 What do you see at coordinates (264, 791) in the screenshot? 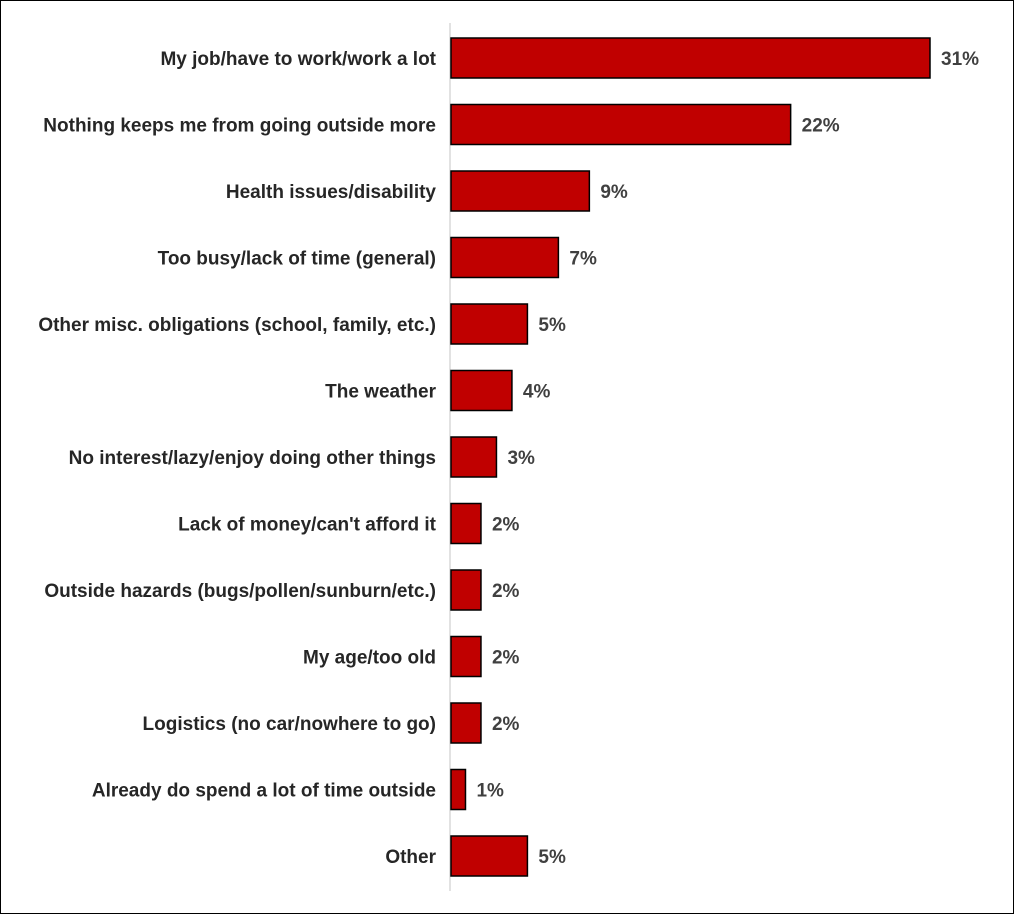
I see `category-label: Already do spend a lot of time outside` at bounding box center [264, 791].